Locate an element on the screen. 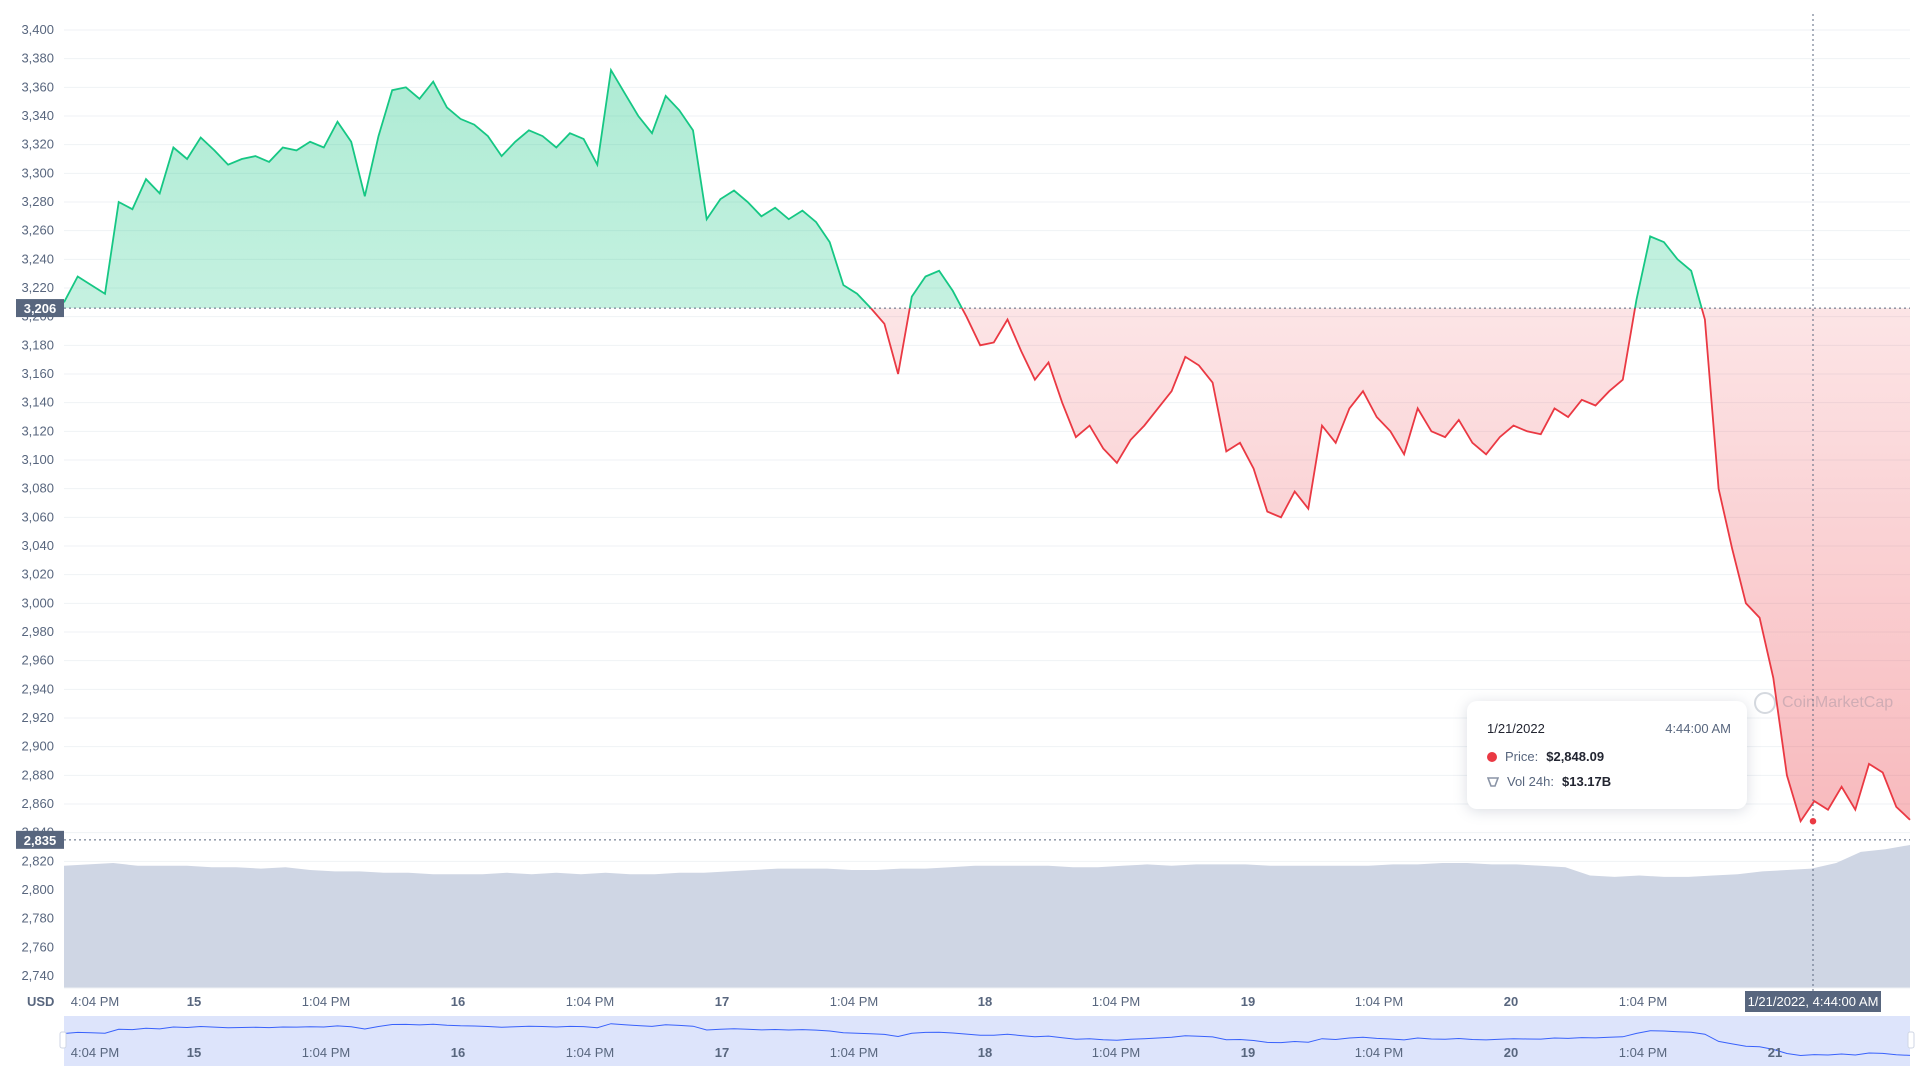 The image size is (1920, 1080). tooltip-price-value: $2,848.09 is located at coordinates (1575, 756).